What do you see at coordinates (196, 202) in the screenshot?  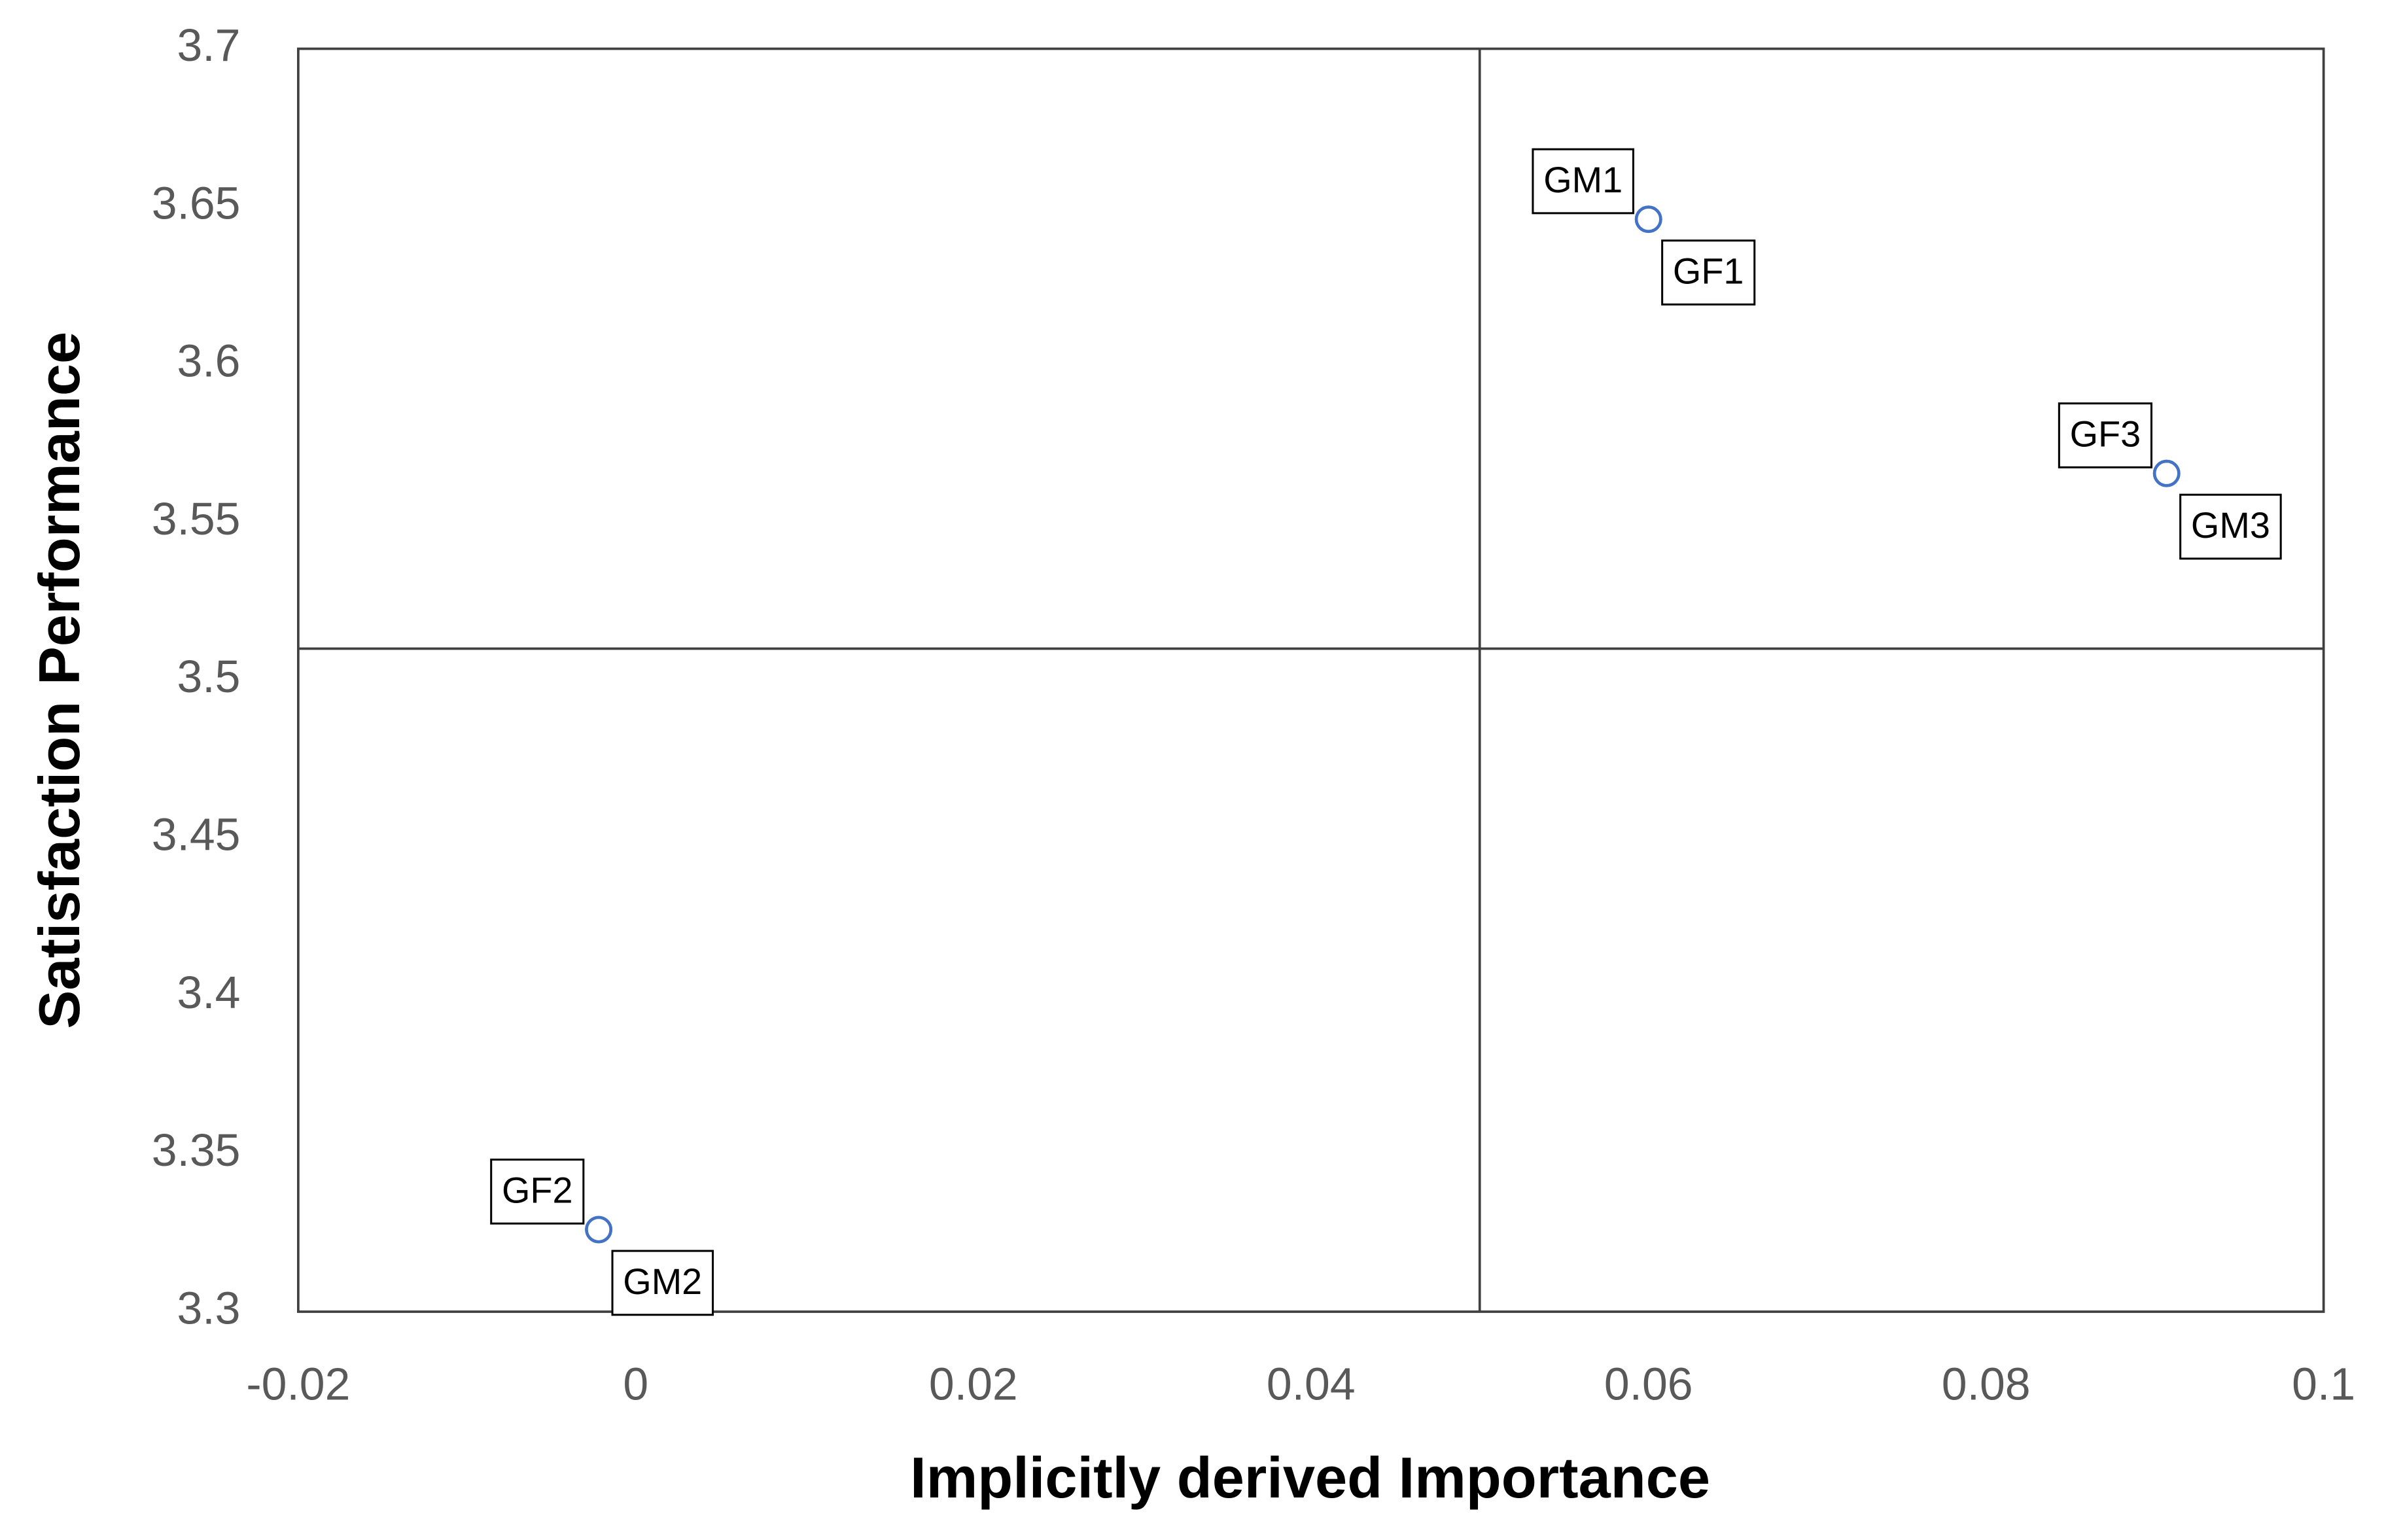 I see `y-tick-label: 3.65` at bounding box center [196, 202].